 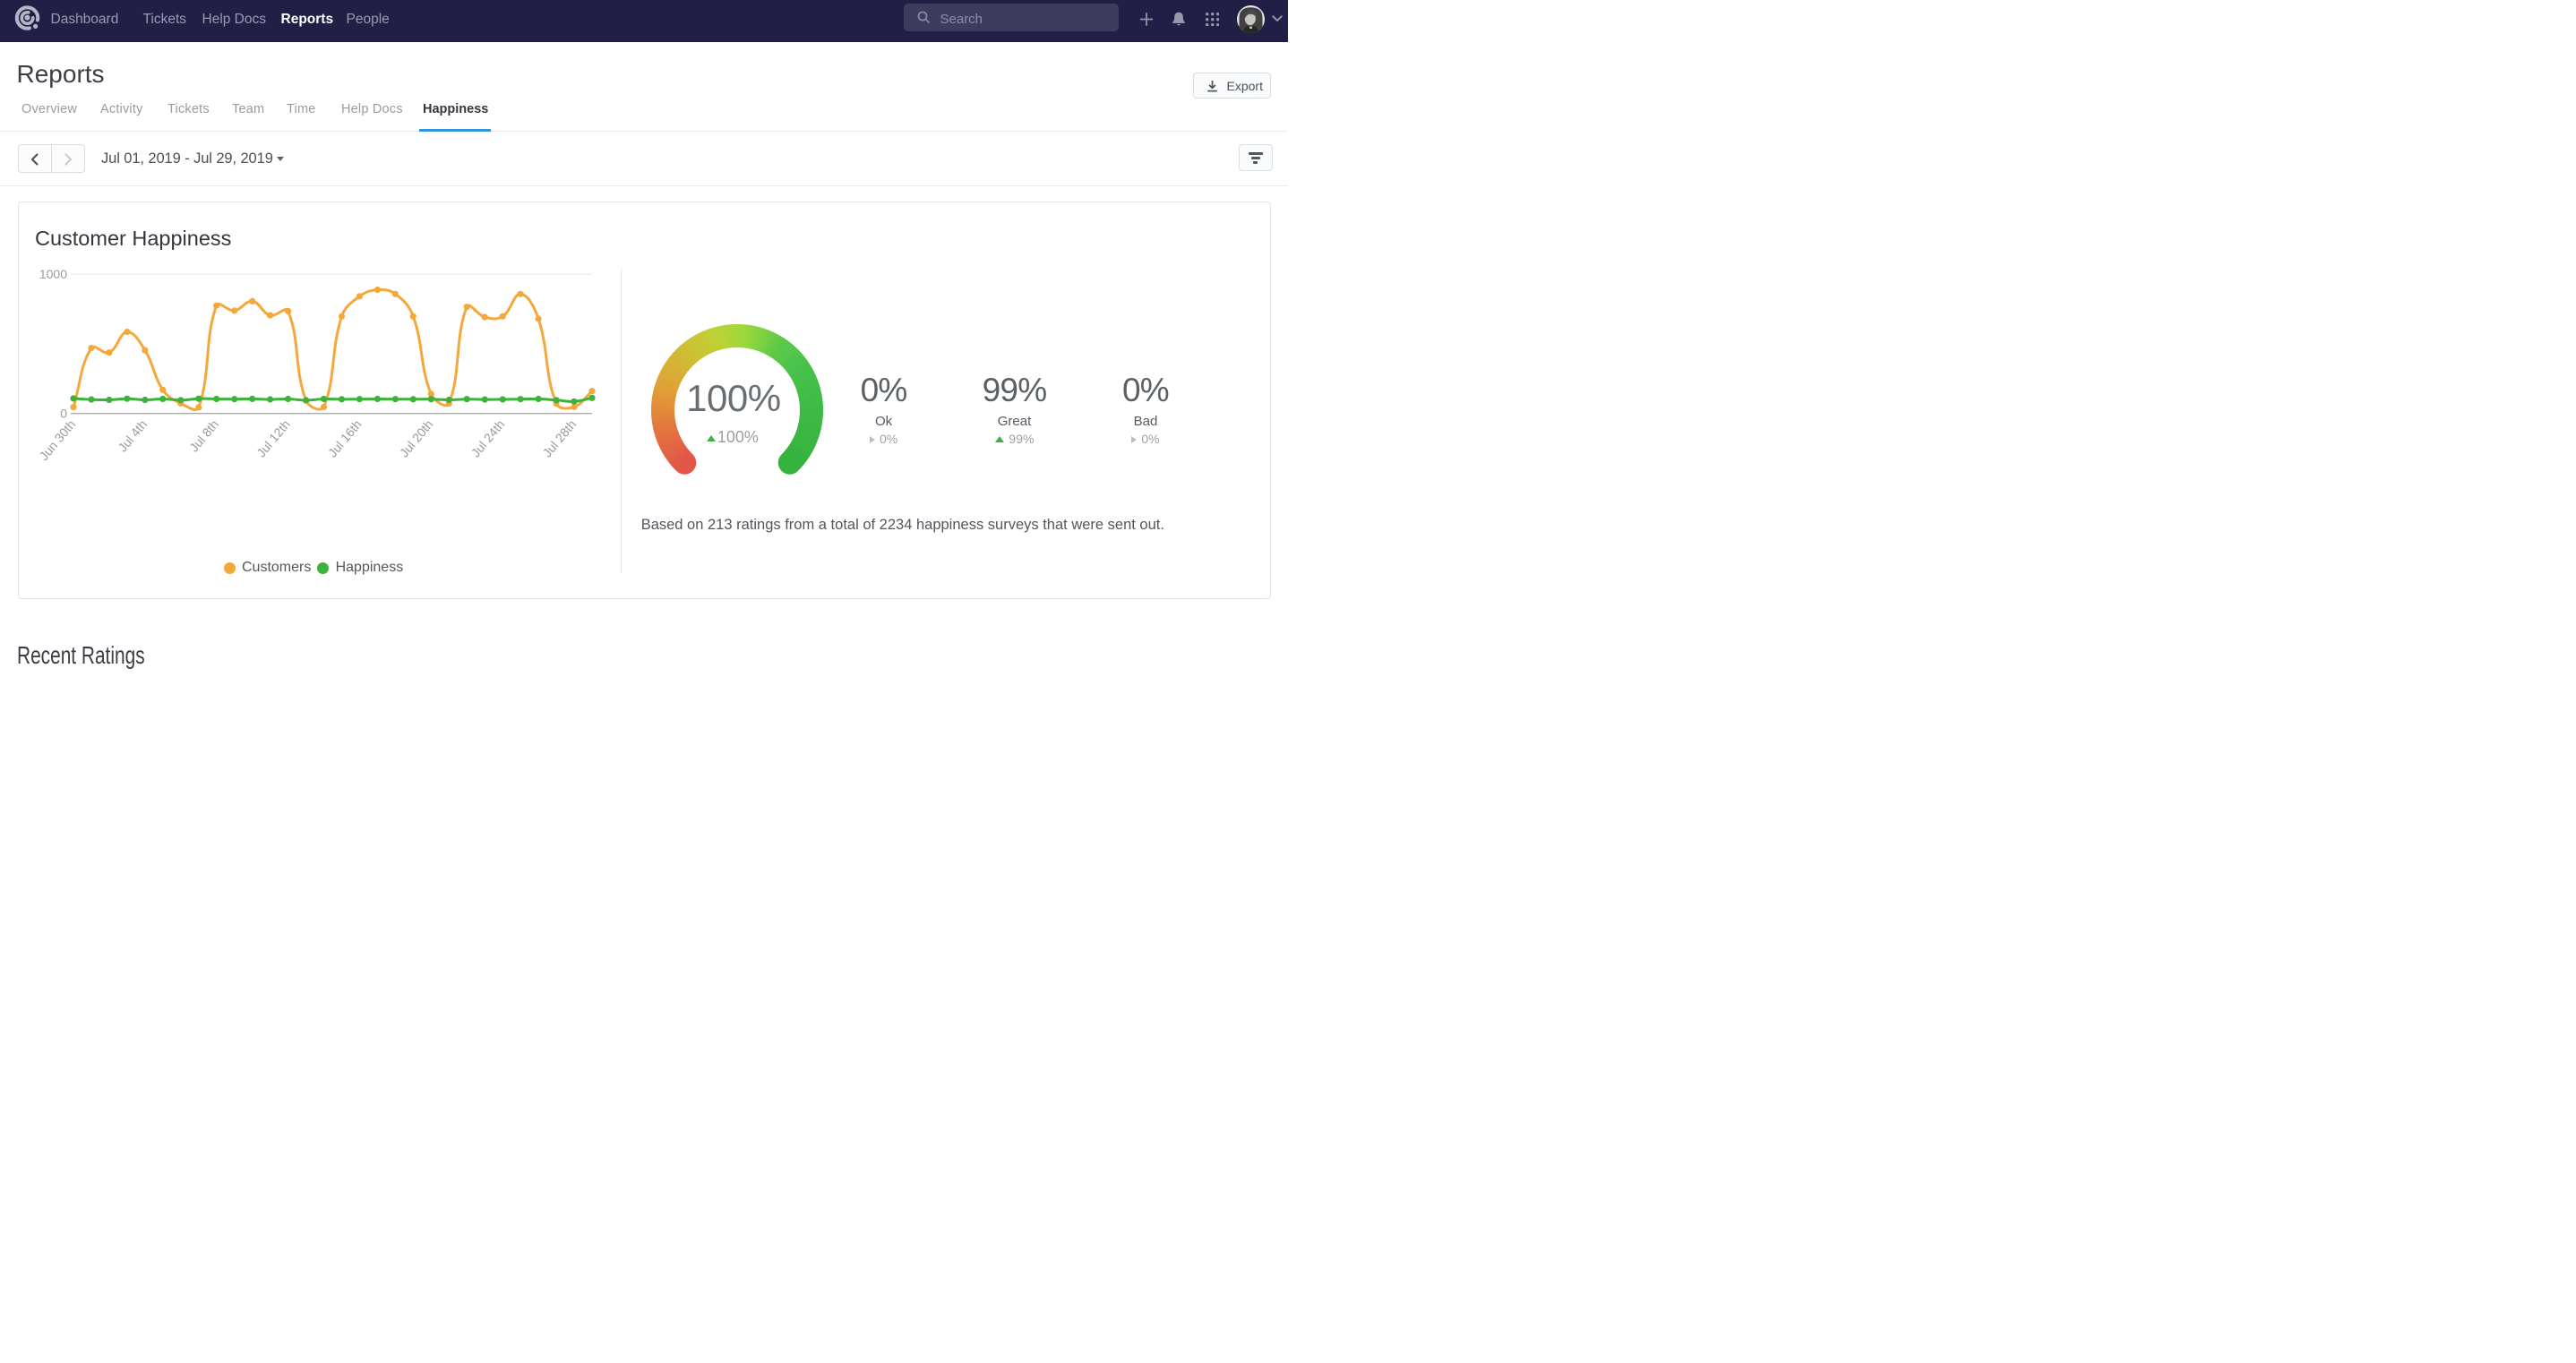 I want to click on svg-text: Jul 28th, so click(x=560, y=438).